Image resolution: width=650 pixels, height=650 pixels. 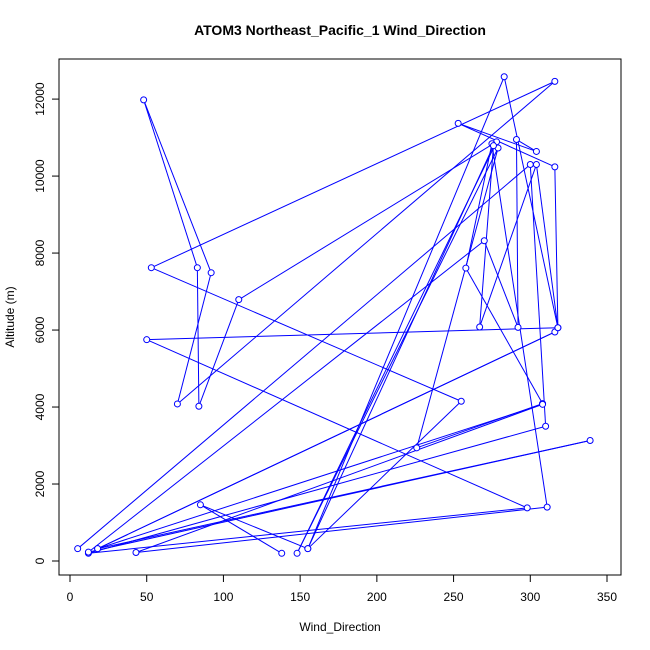 I want to click on x-tick-label-2: 100, so click(x=223, y=597).